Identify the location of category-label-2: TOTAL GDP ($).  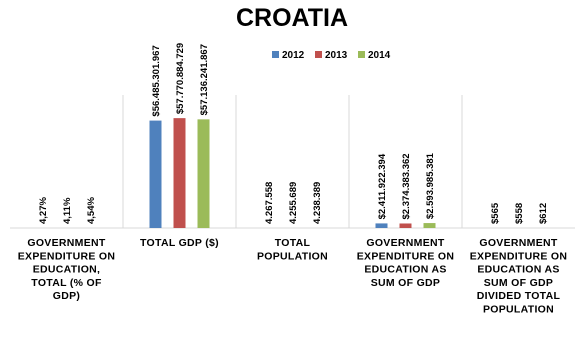
(179, 243).